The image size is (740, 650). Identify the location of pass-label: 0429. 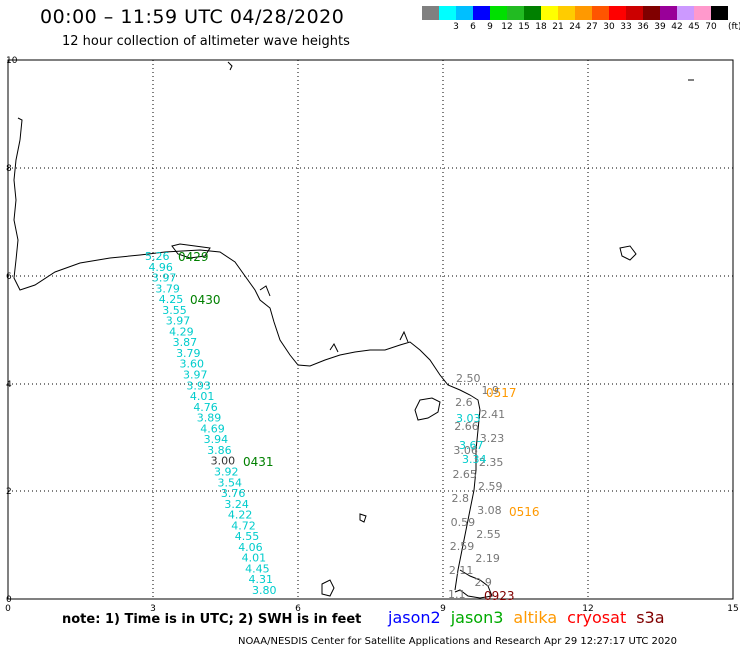
(193, 257).